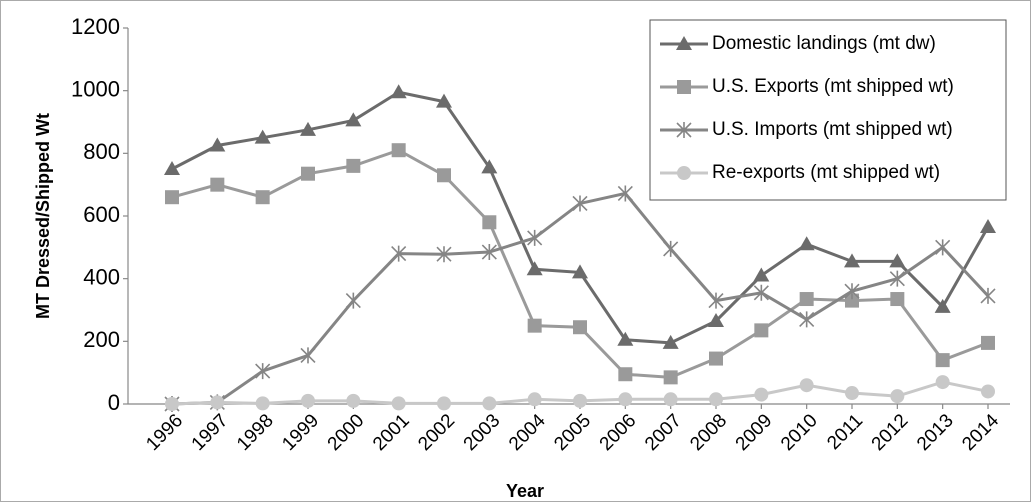 This screenshot has width=1032, height=503. What do you see at coordinates (832, 129) in the screenshot?
I see `legend-label: U.S. Imports (mt shipped wt)` at bounding box center [832, 129].